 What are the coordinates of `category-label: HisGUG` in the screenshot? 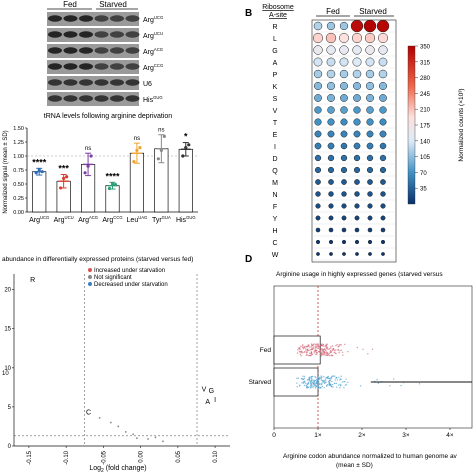 It's located at (186, 219).